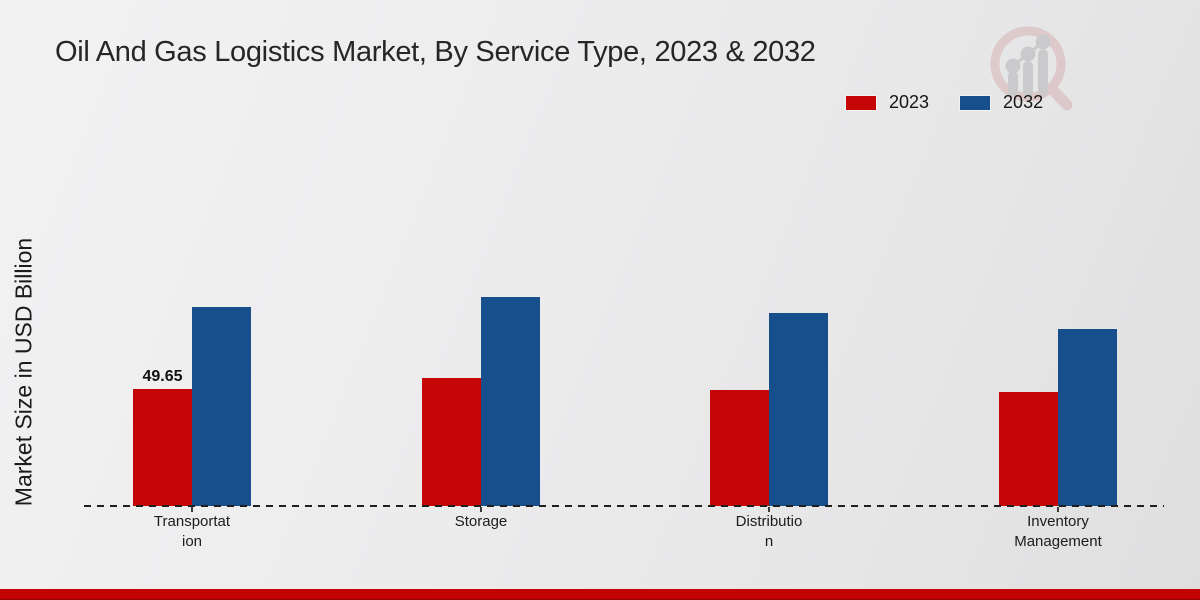 Image resolution: width=1200 pixels, height=600 pixels. I want to click on category-label-storage: Storage, so click(481, 521).